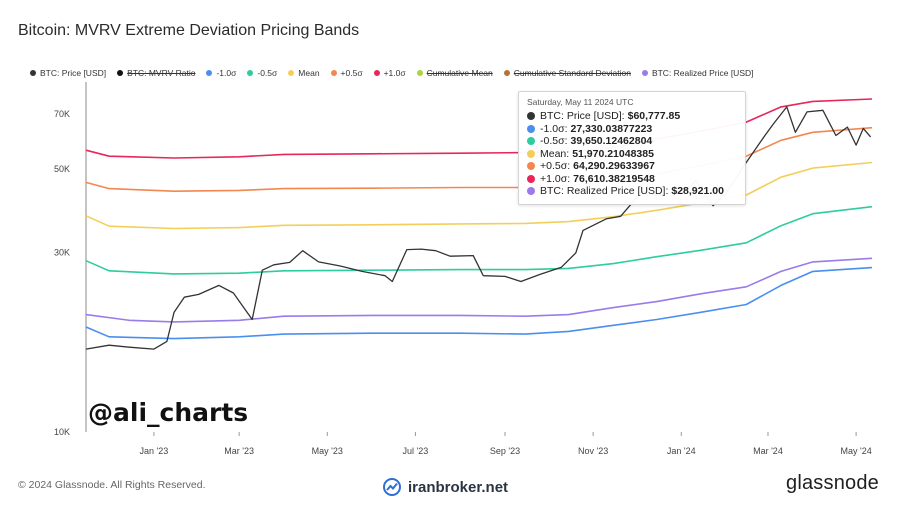  I want to click on tooltip-date: Saturday, May 11 2024 UTC, so click(580, 102).